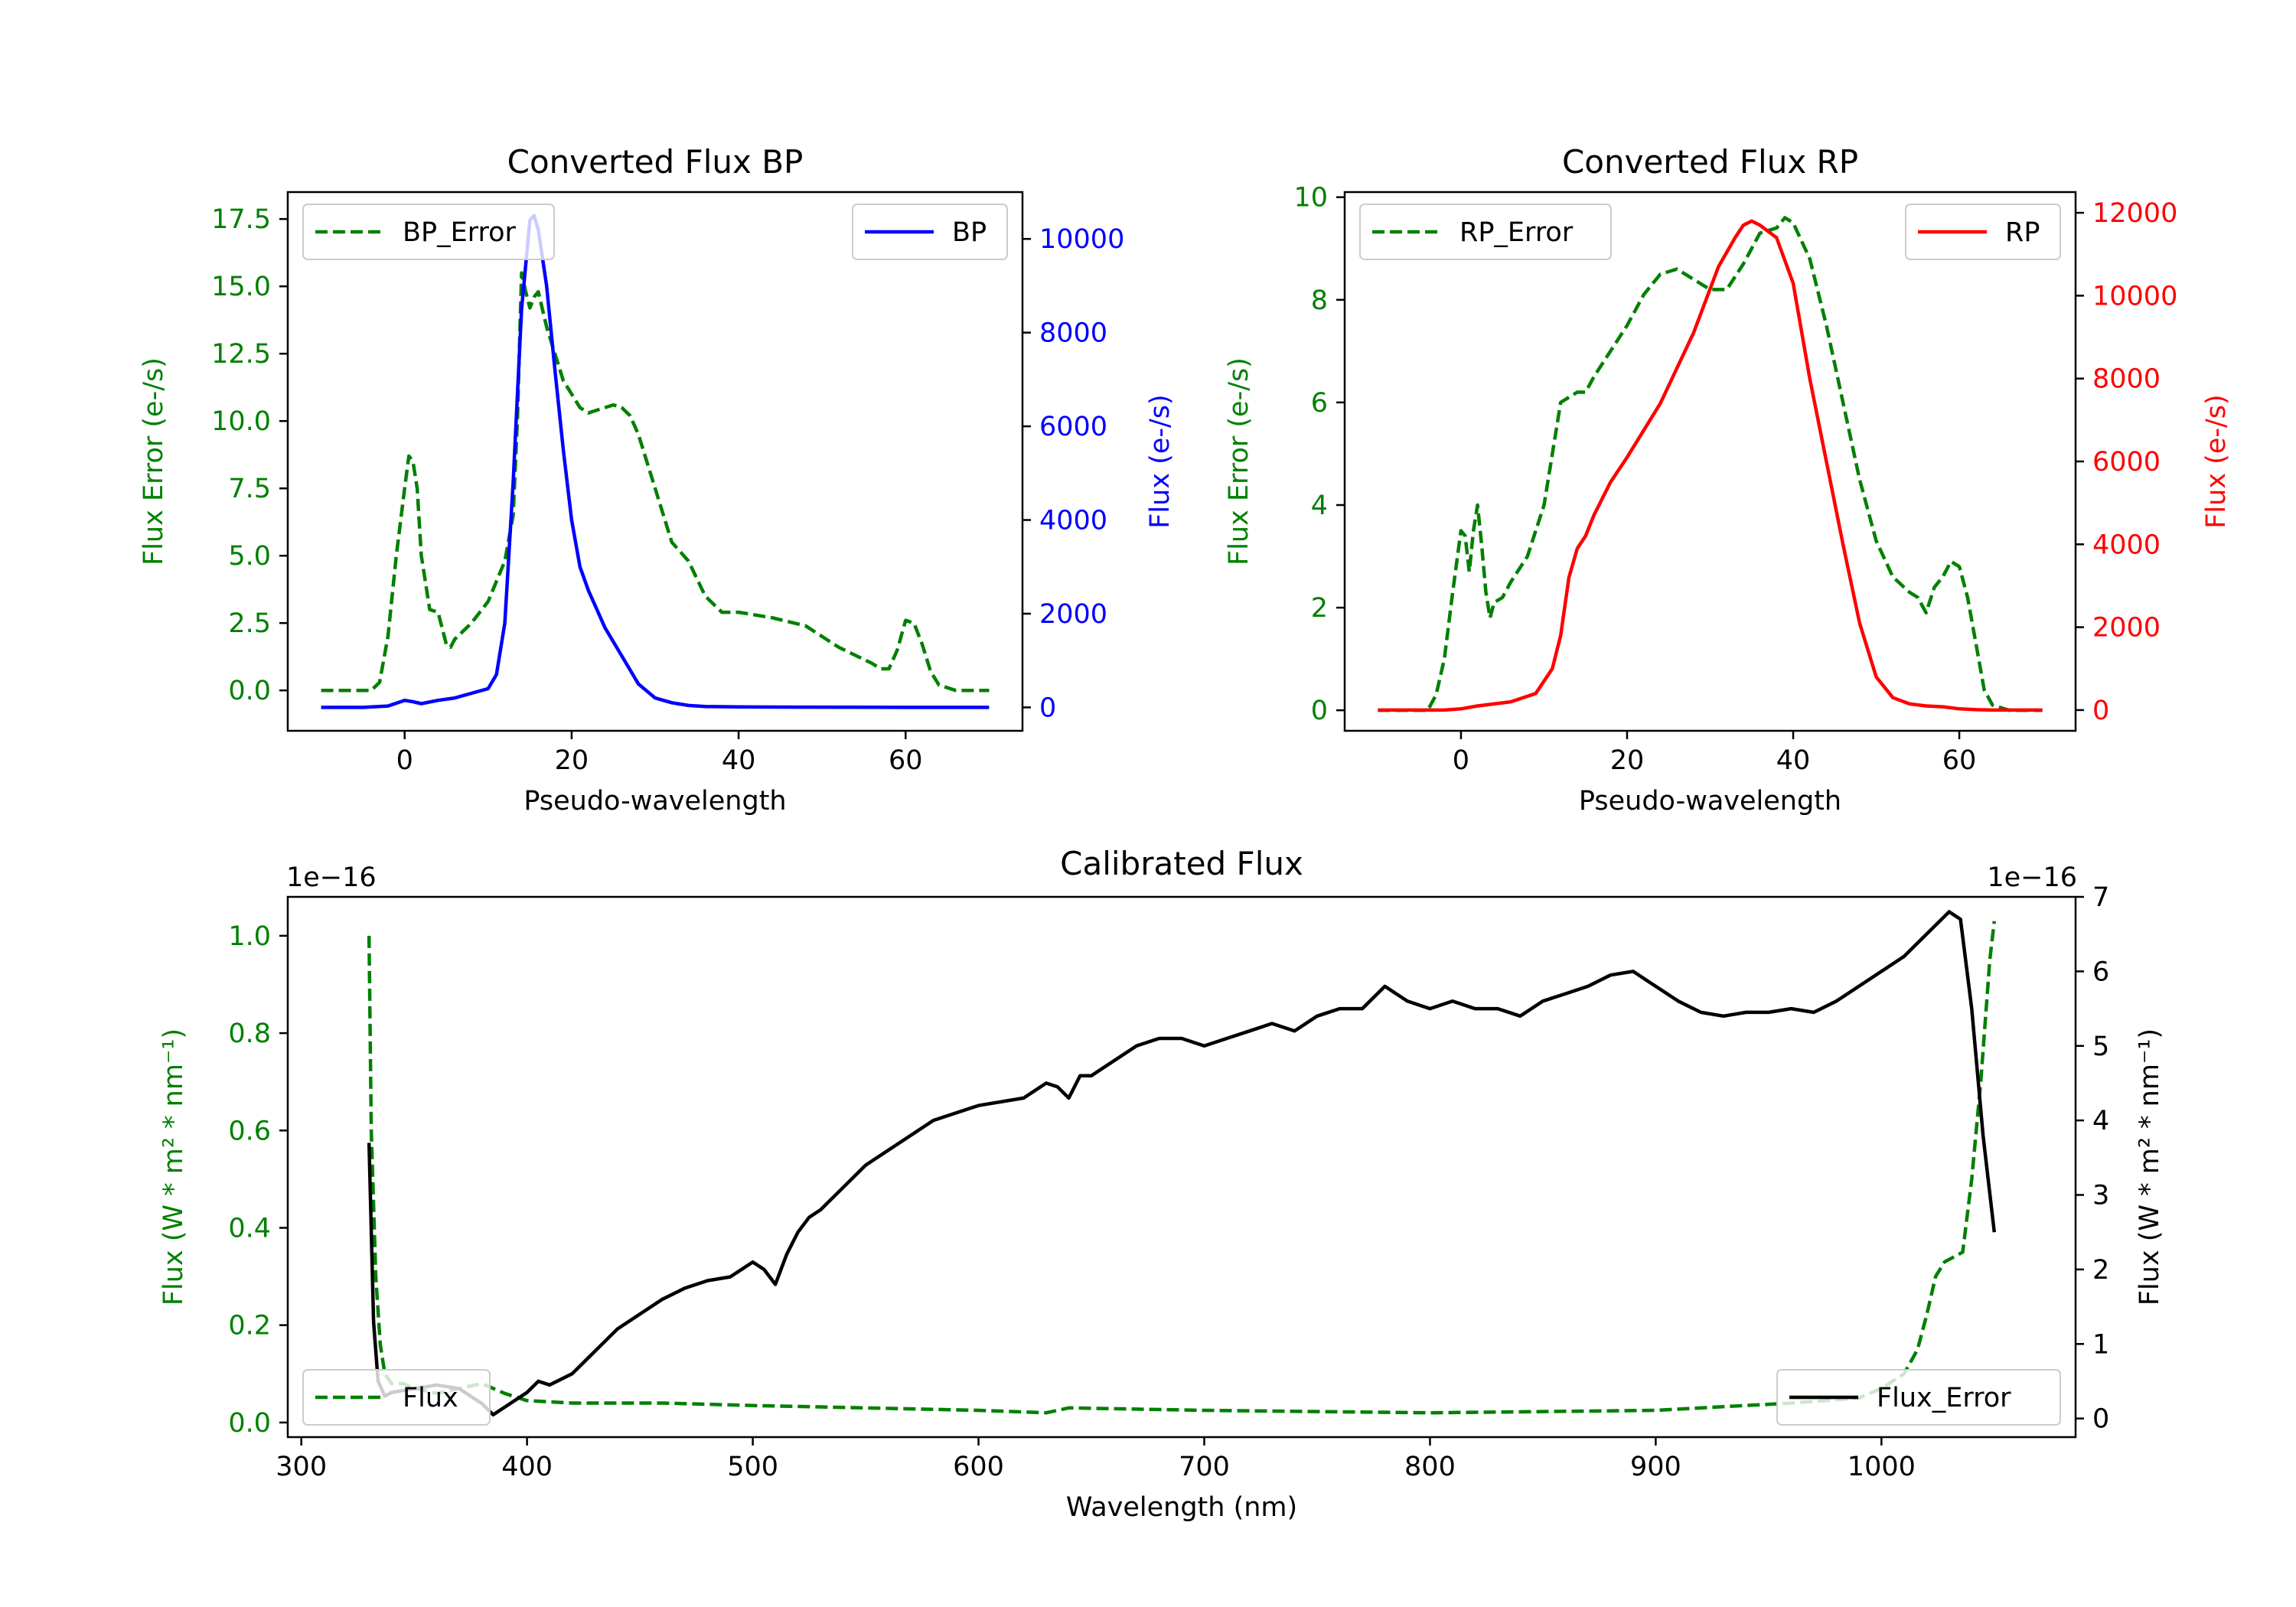 The height and width of the screenshot is (1607, 2296). What do you see at coordinates (1310, 198) in the screenshot?
I see `y-left-tick-label: 10` at bounding box center [1310, 198].